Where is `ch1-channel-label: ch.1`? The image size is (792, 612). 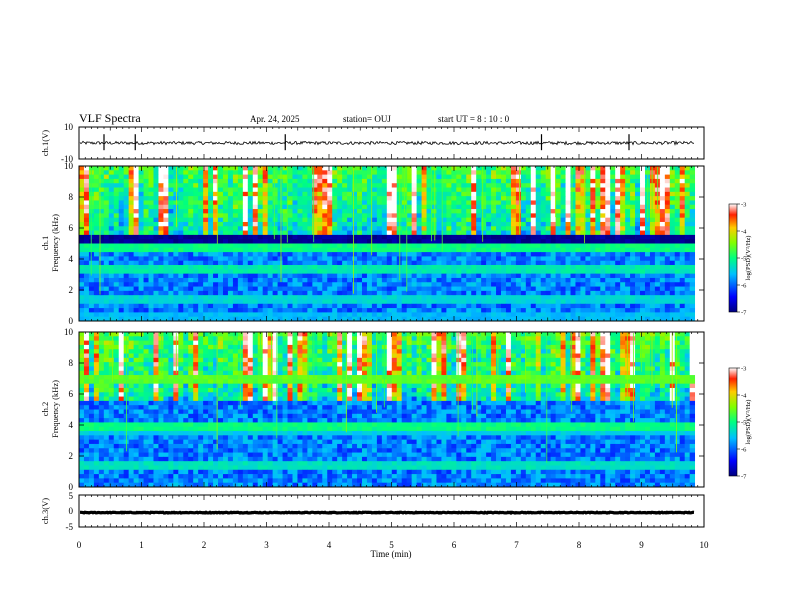 ch1-channel-label: ch.1 is located at coordinates (45, 243).